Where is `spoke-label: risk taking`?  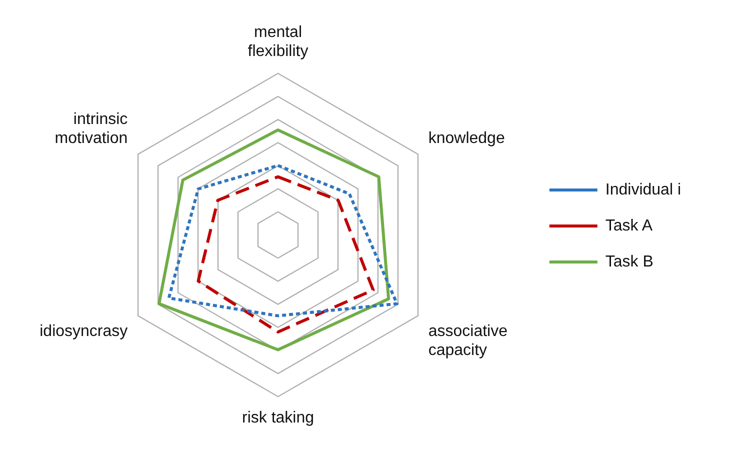 spoke-label: risk taking is located at coordinates (278, 418).